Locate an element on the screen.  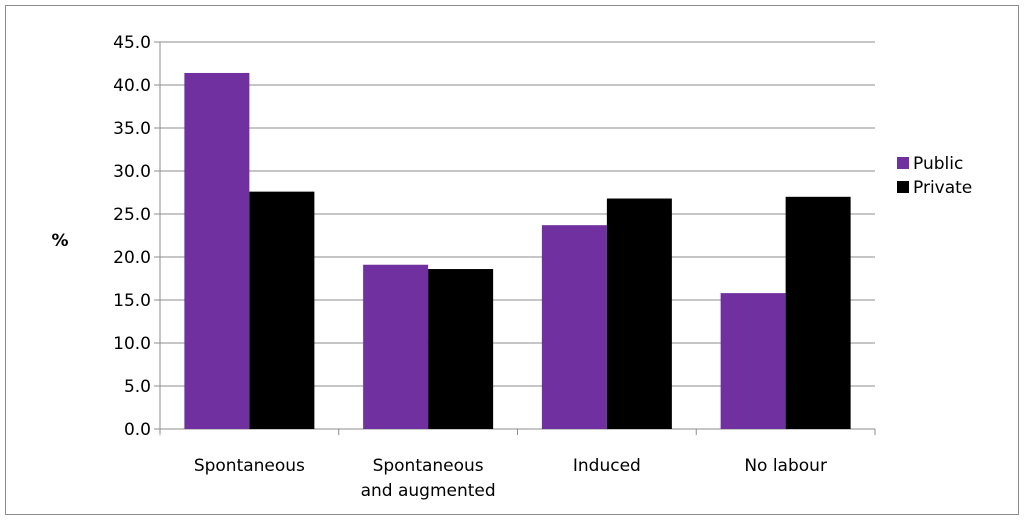
y-tick-label: 30.0 is located at coordinates (132, 172).